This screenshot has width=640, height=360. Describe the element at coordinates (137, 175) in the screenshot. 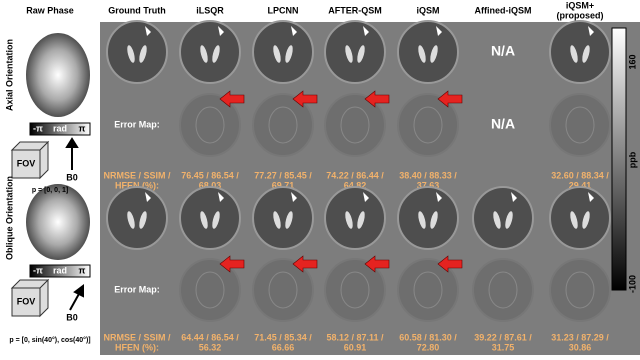

I see `metric-label: NRMSE / SSIM /` at that location.